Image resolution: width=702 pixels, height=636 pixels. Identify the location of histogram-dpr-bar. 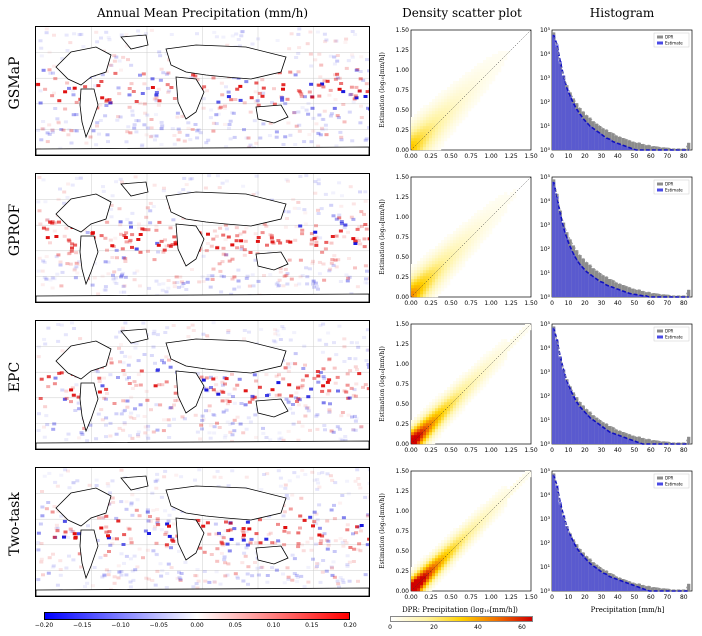
(649, 294).